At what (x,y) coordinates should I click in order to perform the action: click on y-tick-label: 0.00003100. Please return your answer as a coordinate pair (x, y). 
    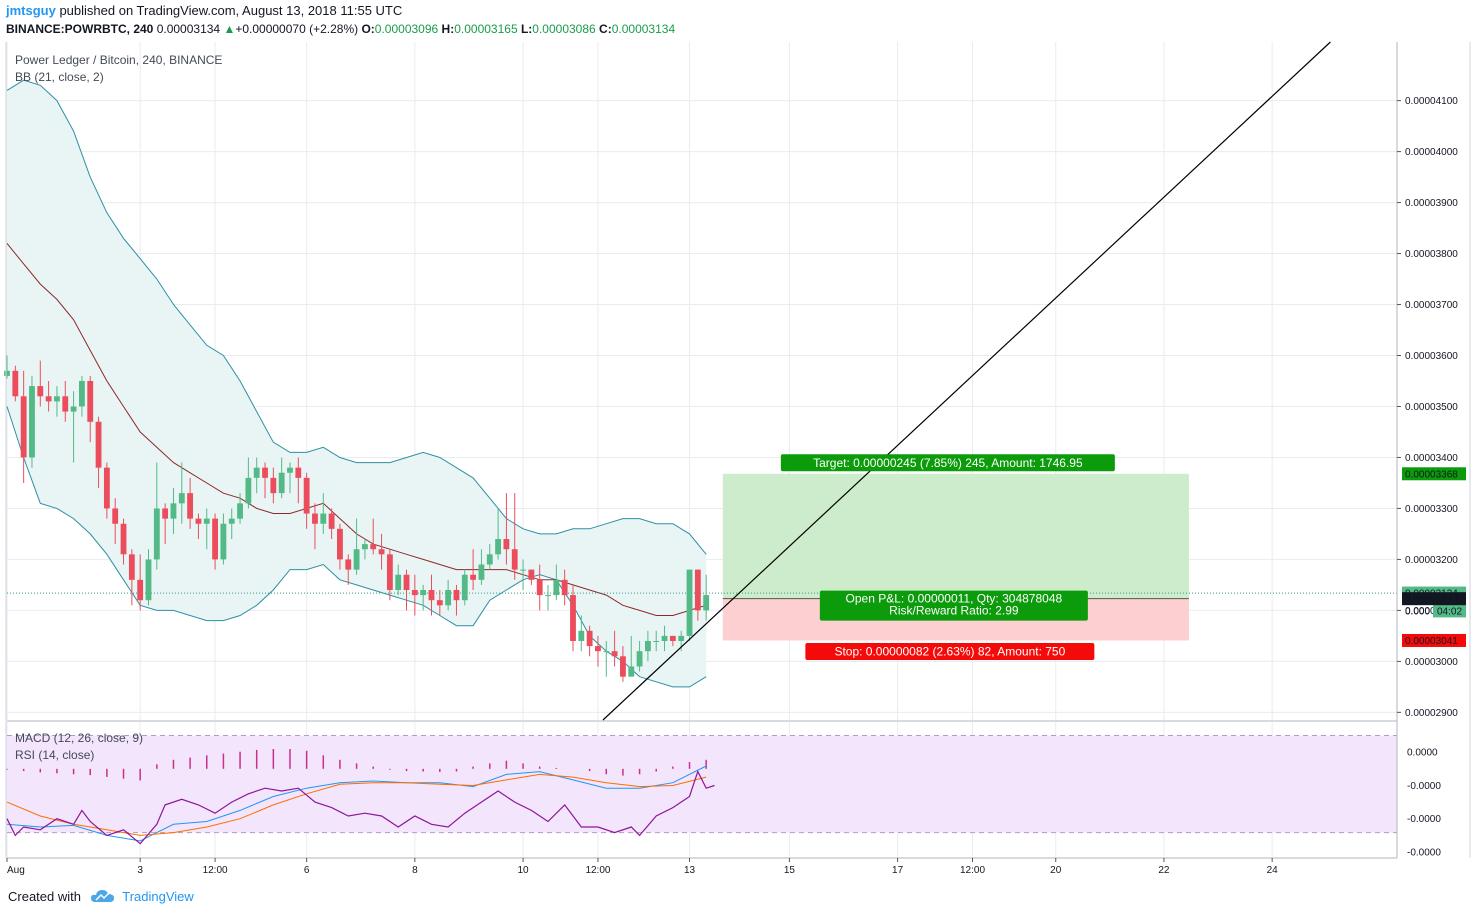
    Looking at the image, I should click on (1431, 611).